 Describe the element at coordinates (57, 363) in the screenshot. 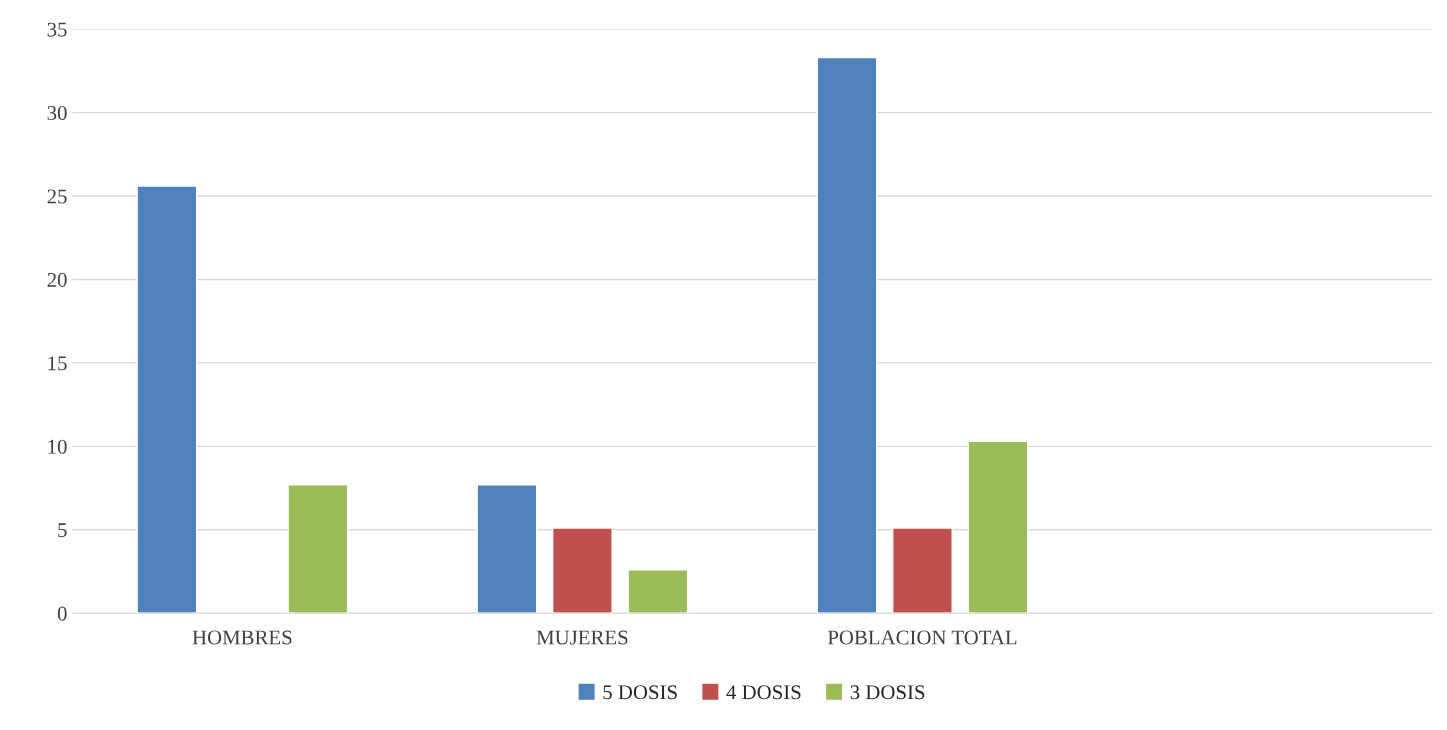

I see `y-tick-label: 15` at that location.